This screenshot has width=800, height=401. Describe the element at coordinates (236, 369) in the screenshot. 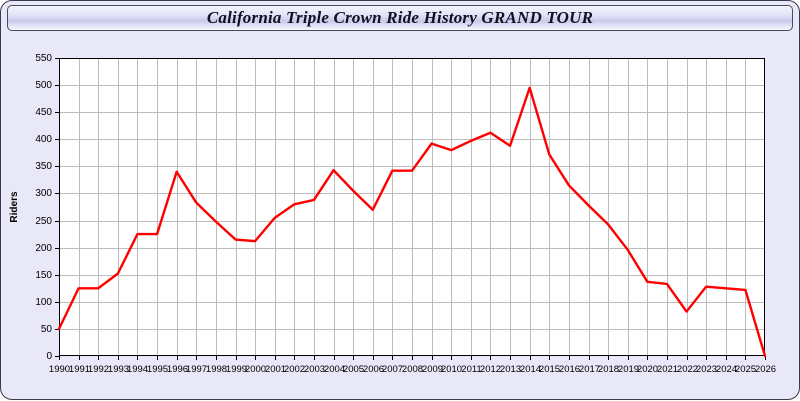

I see `x-tick-label: 1999` at that location.